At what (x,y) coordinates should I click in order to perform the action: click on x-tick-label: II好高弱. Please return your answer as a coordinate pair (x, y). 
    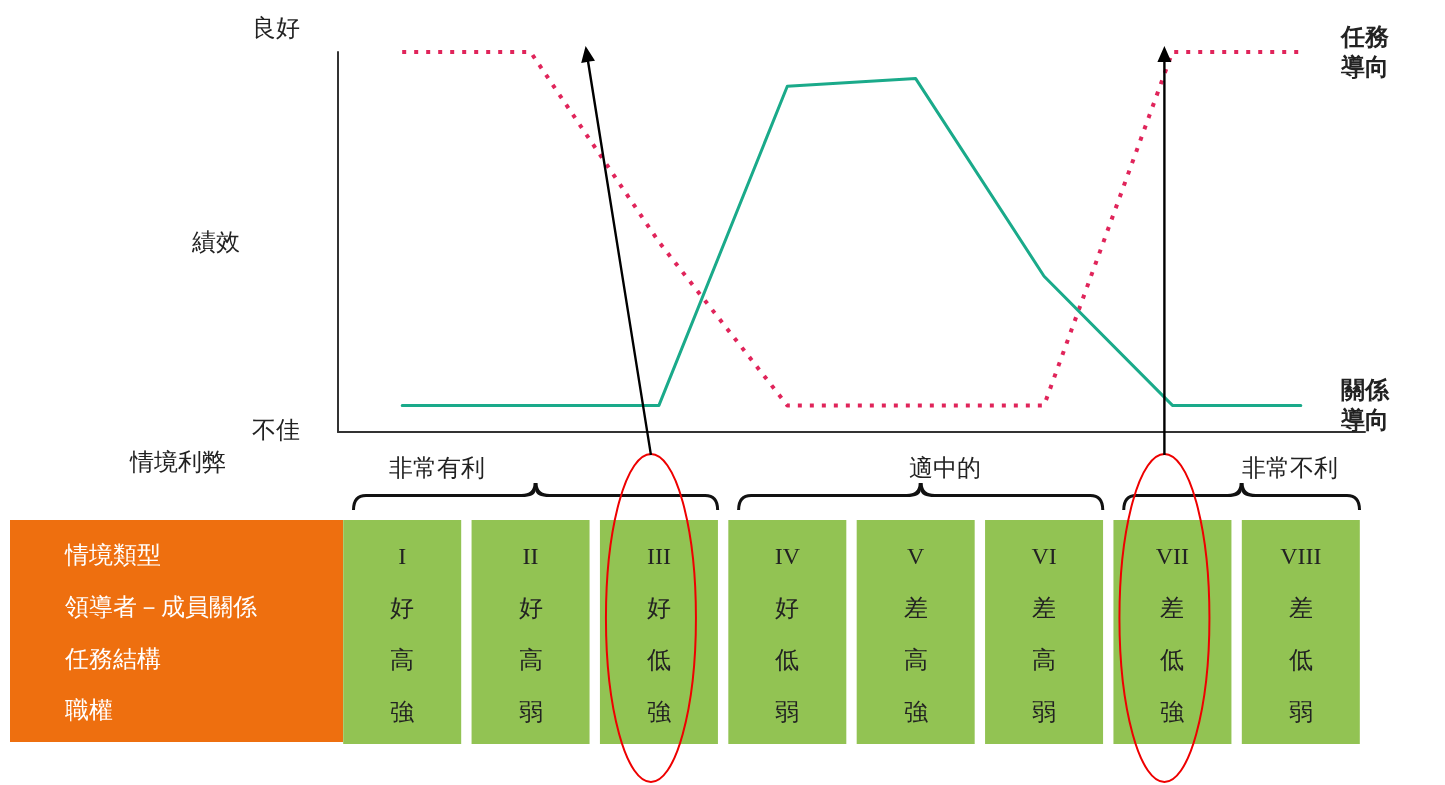
    Looking at the image, I should click on (530, 634).